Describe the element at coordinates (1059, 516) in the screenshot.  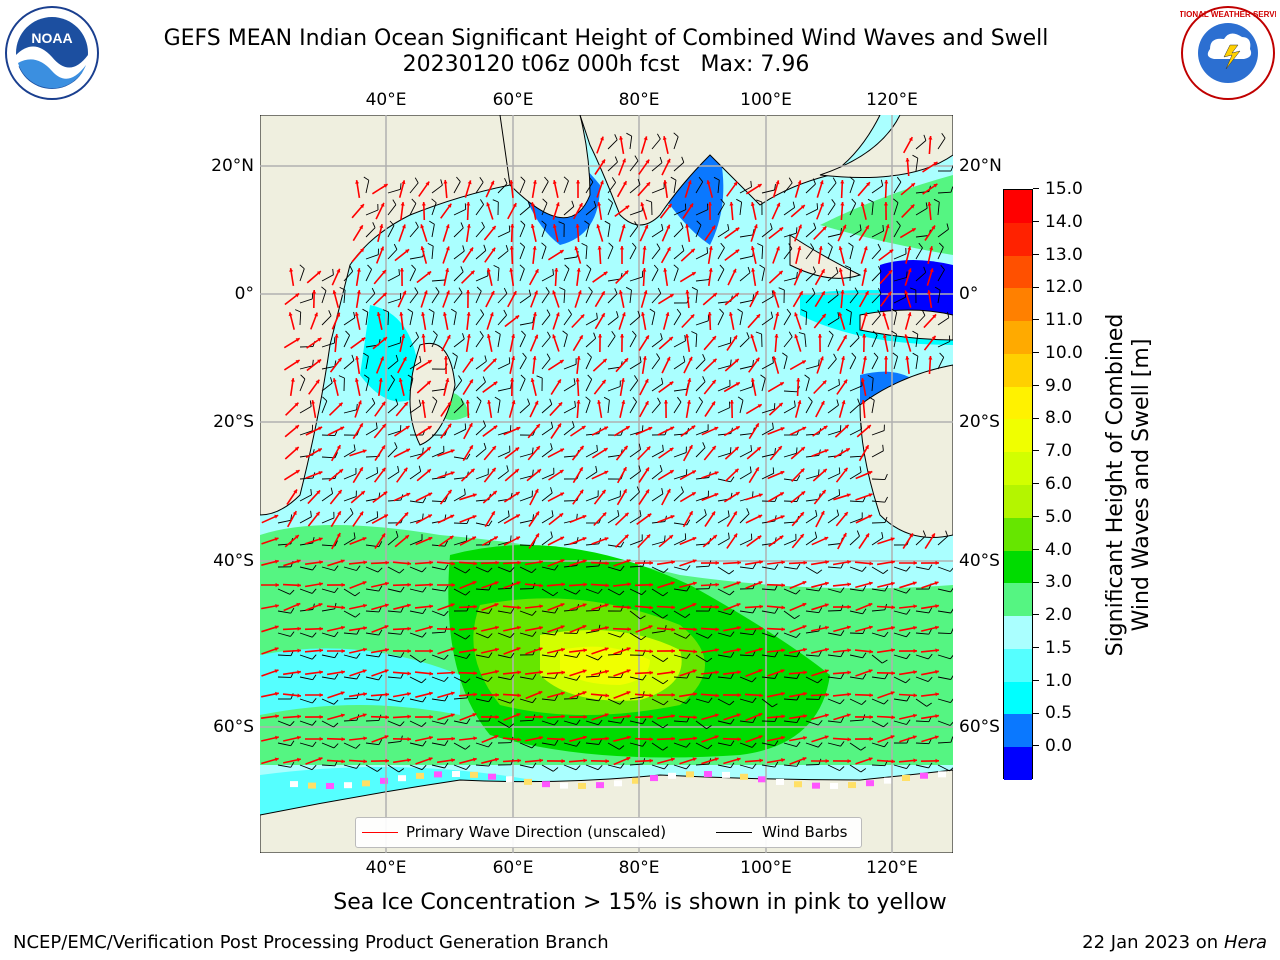
I see `colorbar-tick-label: 5.0` at that location.